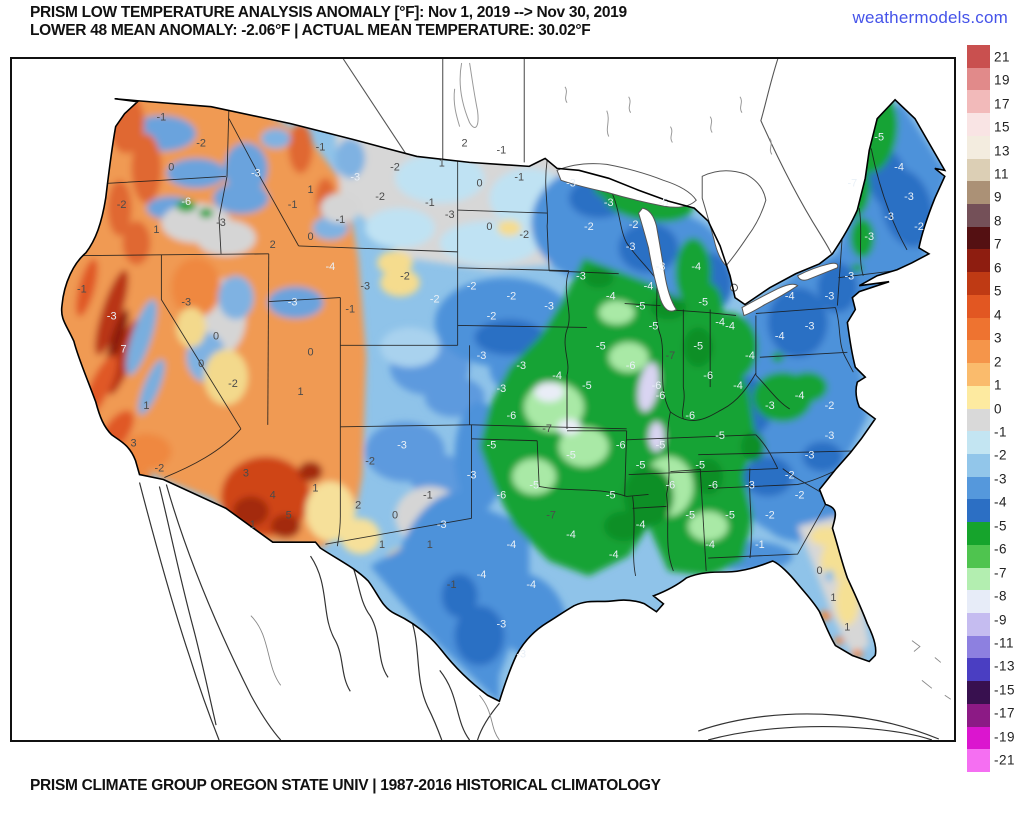  What do you see at coordinates (1001, 620) in the screenshot?
I see `colorbar-tick-label: -9` at bounding box center [1001, 620].